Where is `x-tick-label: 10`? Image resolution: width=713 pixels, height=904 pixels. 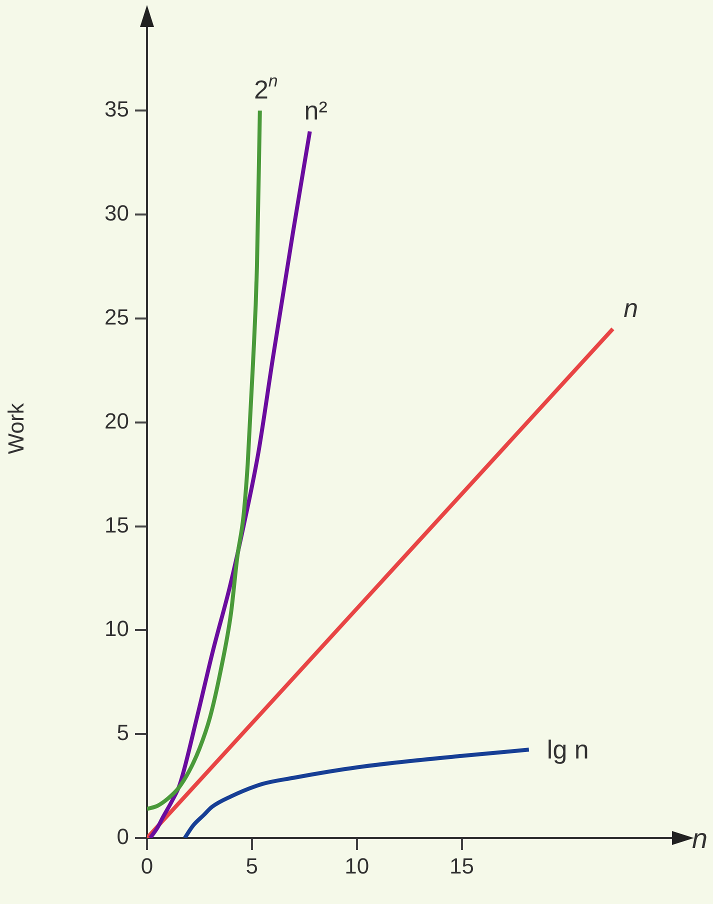 x-tick-label: 10 is located at coordinates (357, 865).